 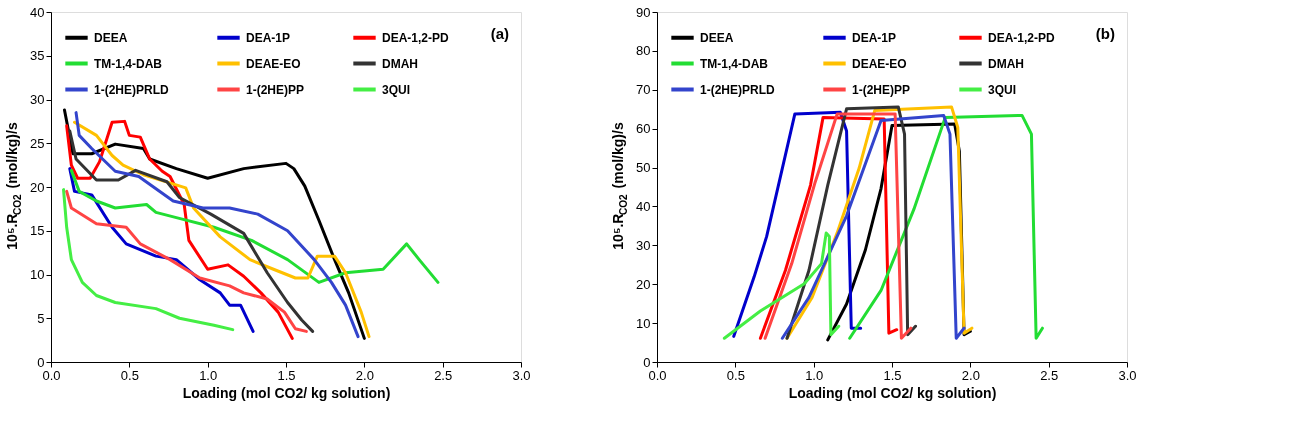 I want to click on y-tick-label: 25, so click(x=37, y=143).